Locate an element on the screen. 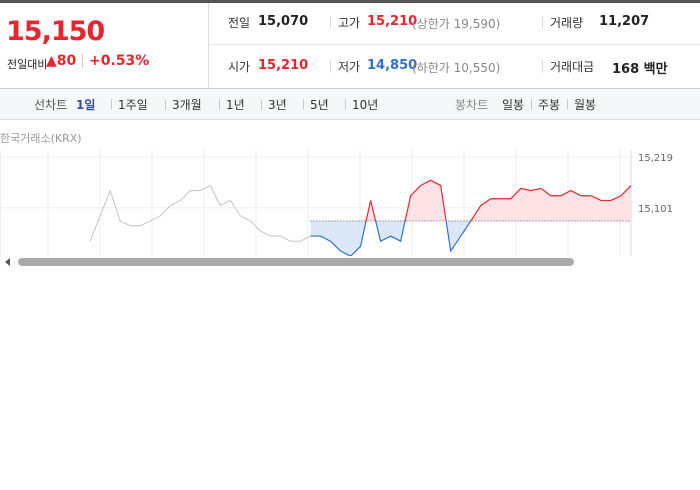 The height and width of the screenshot is (490, 700). scrollbar-thumb is located at coordinates (296, 262).